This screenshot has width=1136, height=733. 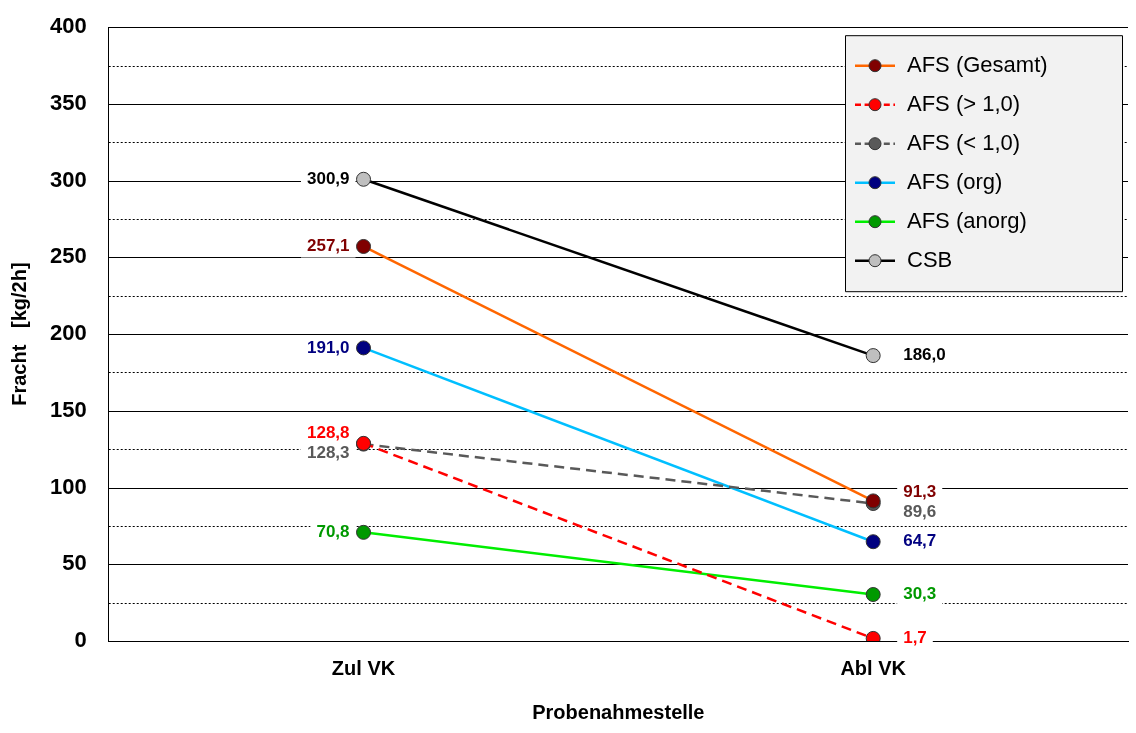 I want to click on legend-label: CSB, so click(x=930, y=259).